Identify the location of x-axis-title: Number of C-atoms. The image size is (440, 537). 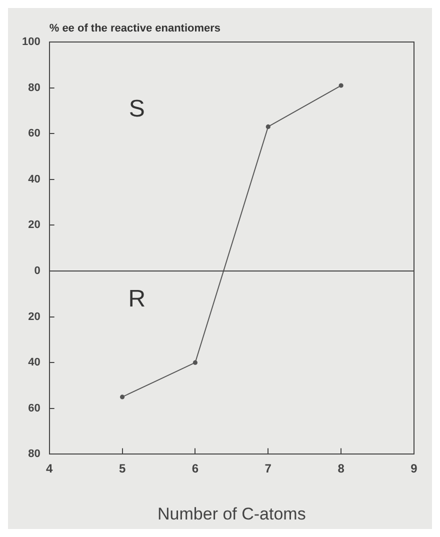
(232, 514).